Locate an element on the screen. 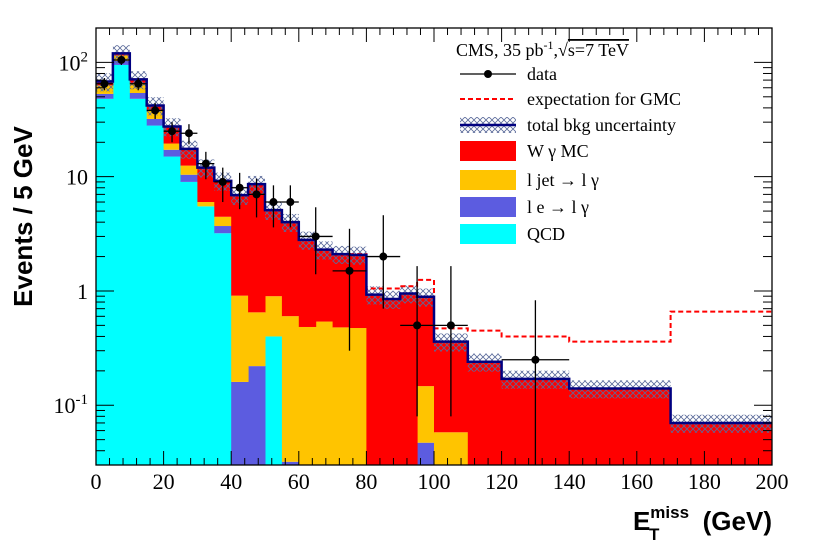 The width and height of the screenshot is (814, 551). bar-series0-bin3 is located at coordinates (155, 295).